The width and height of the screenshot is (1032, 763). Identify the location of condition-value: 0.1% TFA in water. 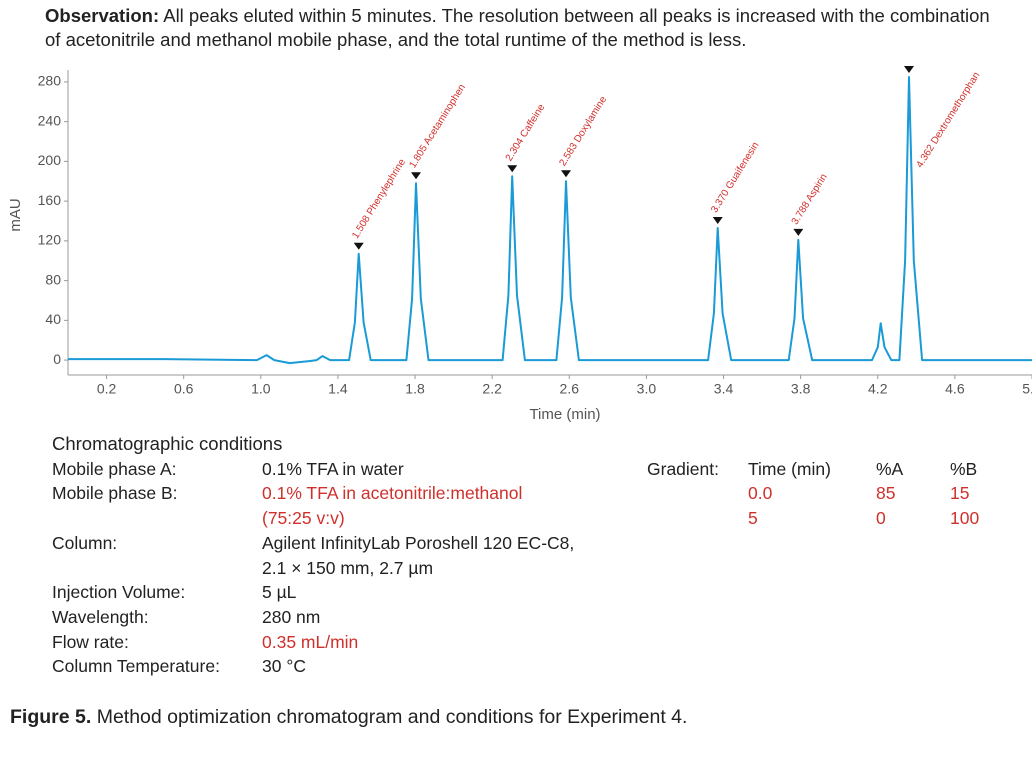
(333, 468).